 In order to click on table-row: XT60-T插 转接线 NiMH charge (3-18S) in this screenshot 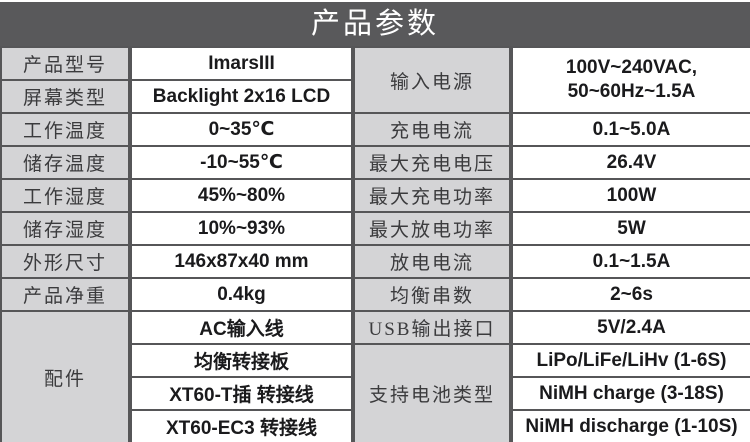, I will do `click(375, 393)`.